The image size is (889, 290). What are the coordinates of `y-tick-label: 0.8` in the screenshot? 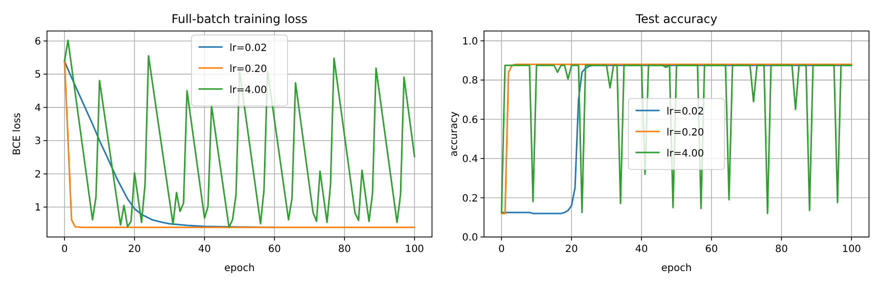 It's located at (470, 81).